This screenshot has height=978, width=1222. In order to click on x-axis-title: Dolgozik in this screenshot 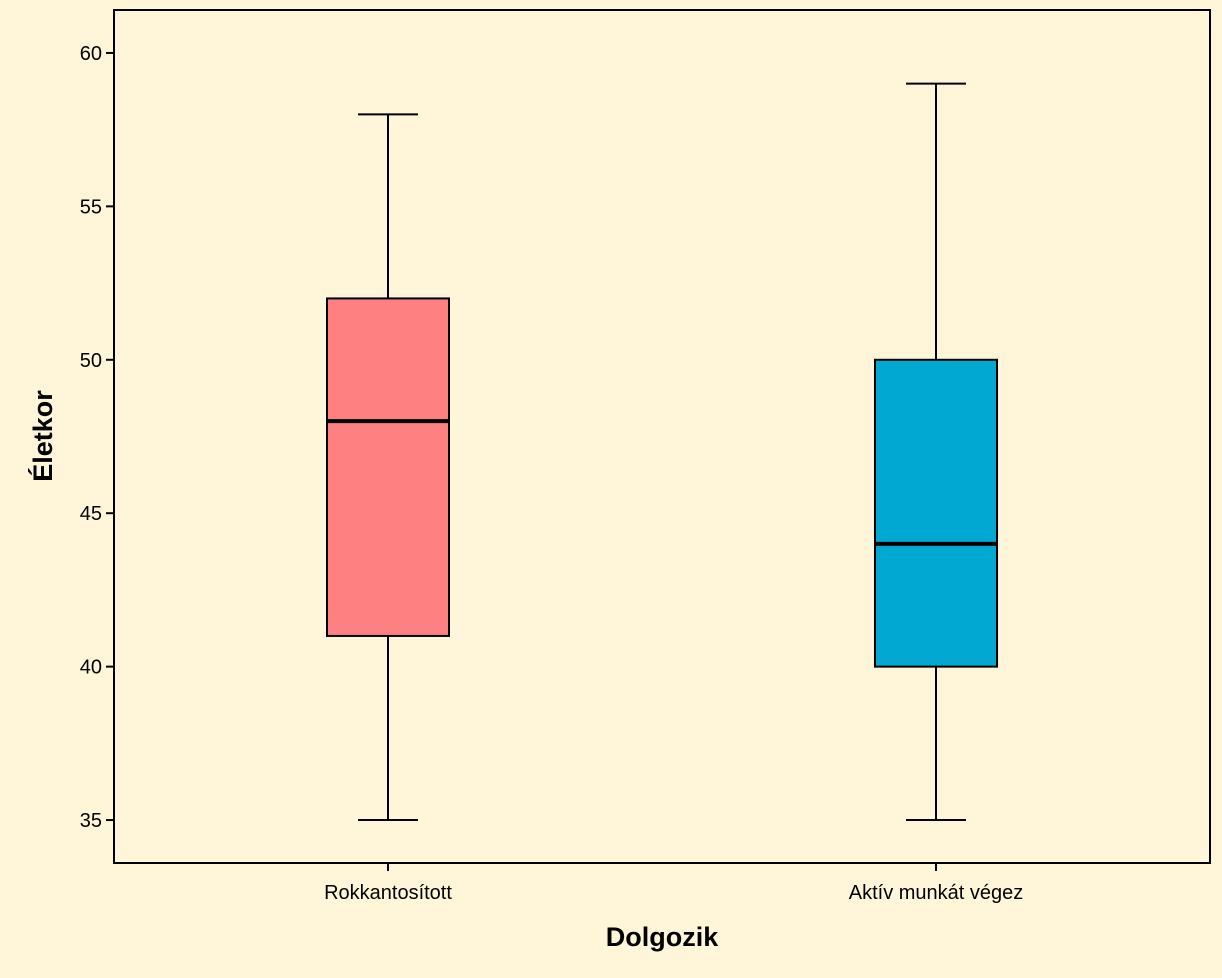, I will do `click(662, 937)`.